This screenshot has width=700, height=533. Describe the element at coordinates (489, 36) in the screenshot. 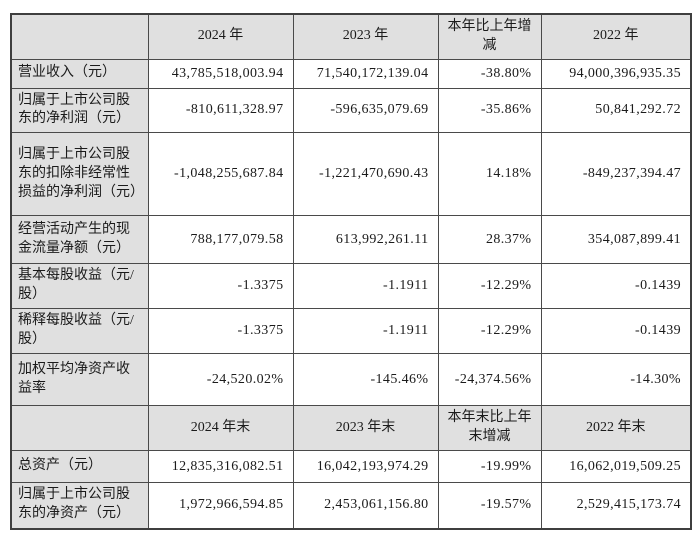

I see `header-yoy-change: 本年比上年增减` at that location.